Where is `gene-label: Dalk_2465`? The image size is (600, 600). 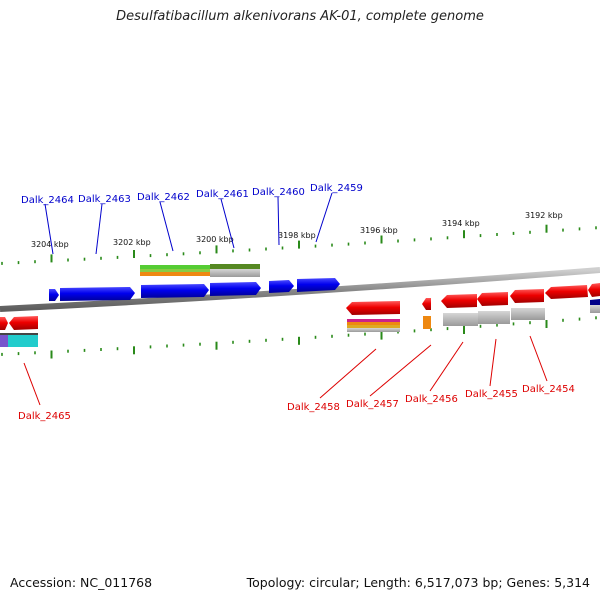
gene-label: Dalk_2465 is located at coordinates (44, 416).